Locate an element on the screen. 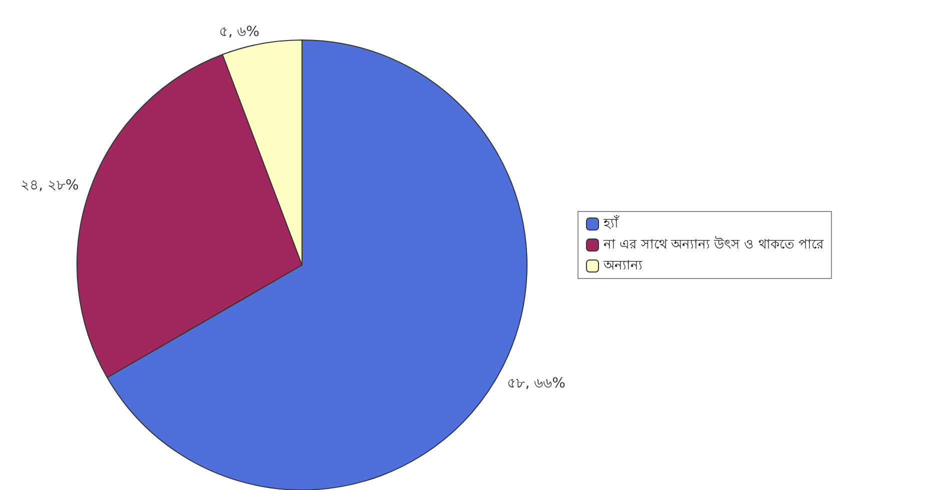 This screenshot has height=490, width=930. data-label: ৫৮, ৬৬% is located at coordinates (536, 384).